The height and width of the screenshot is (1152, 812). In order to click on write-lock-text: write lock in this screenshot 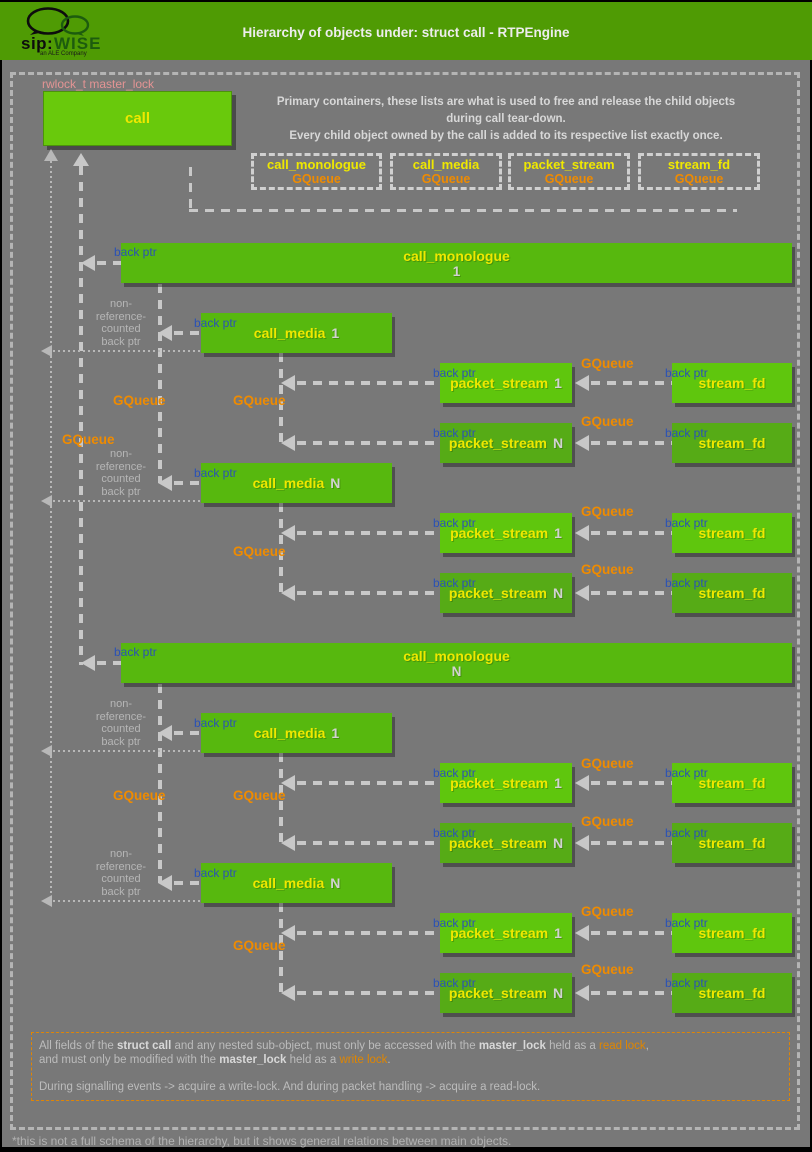, I will do `click(363, 1060)`.